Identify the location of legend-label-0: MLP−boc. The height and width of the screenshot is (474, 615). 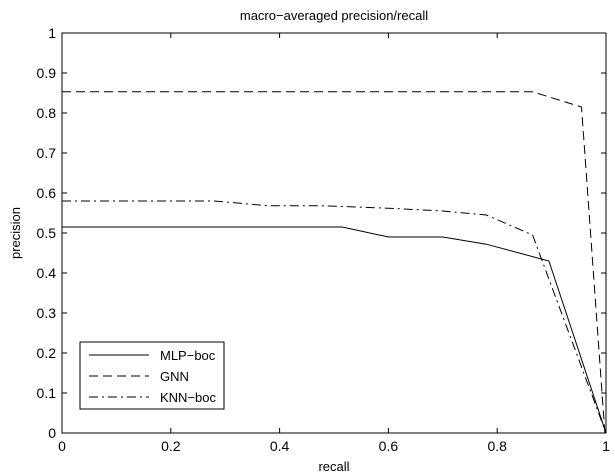
(188, 355).